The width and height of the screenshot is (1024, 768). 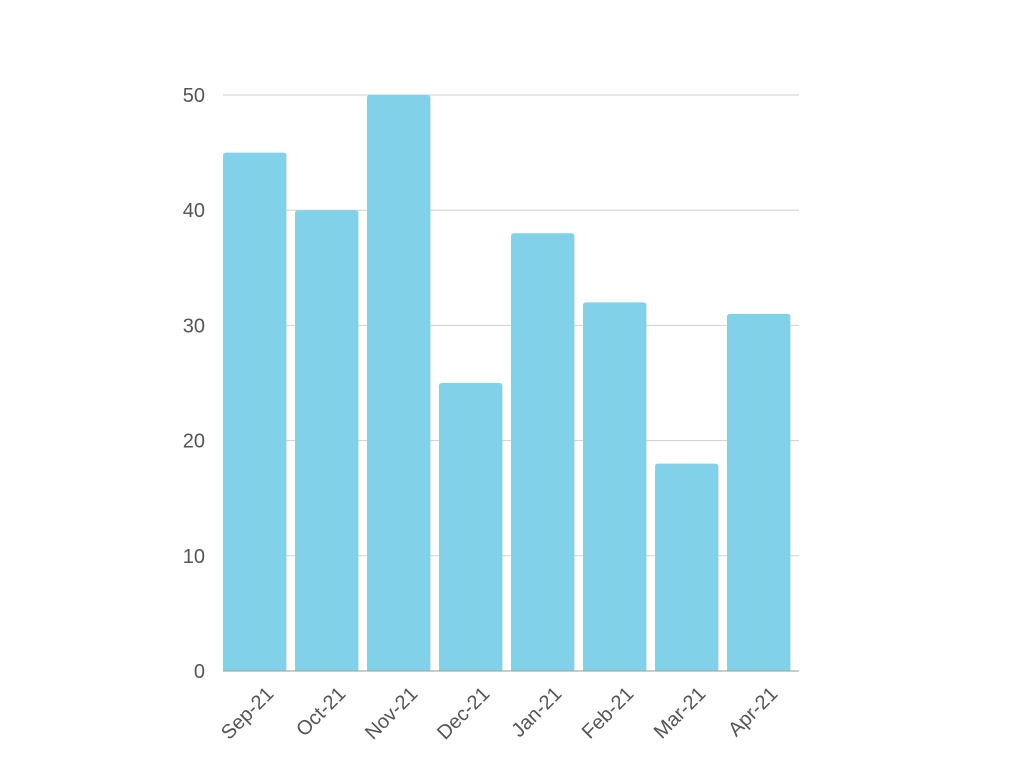 I want to click on y-tick-label: 50, so click(x=194, y=96).